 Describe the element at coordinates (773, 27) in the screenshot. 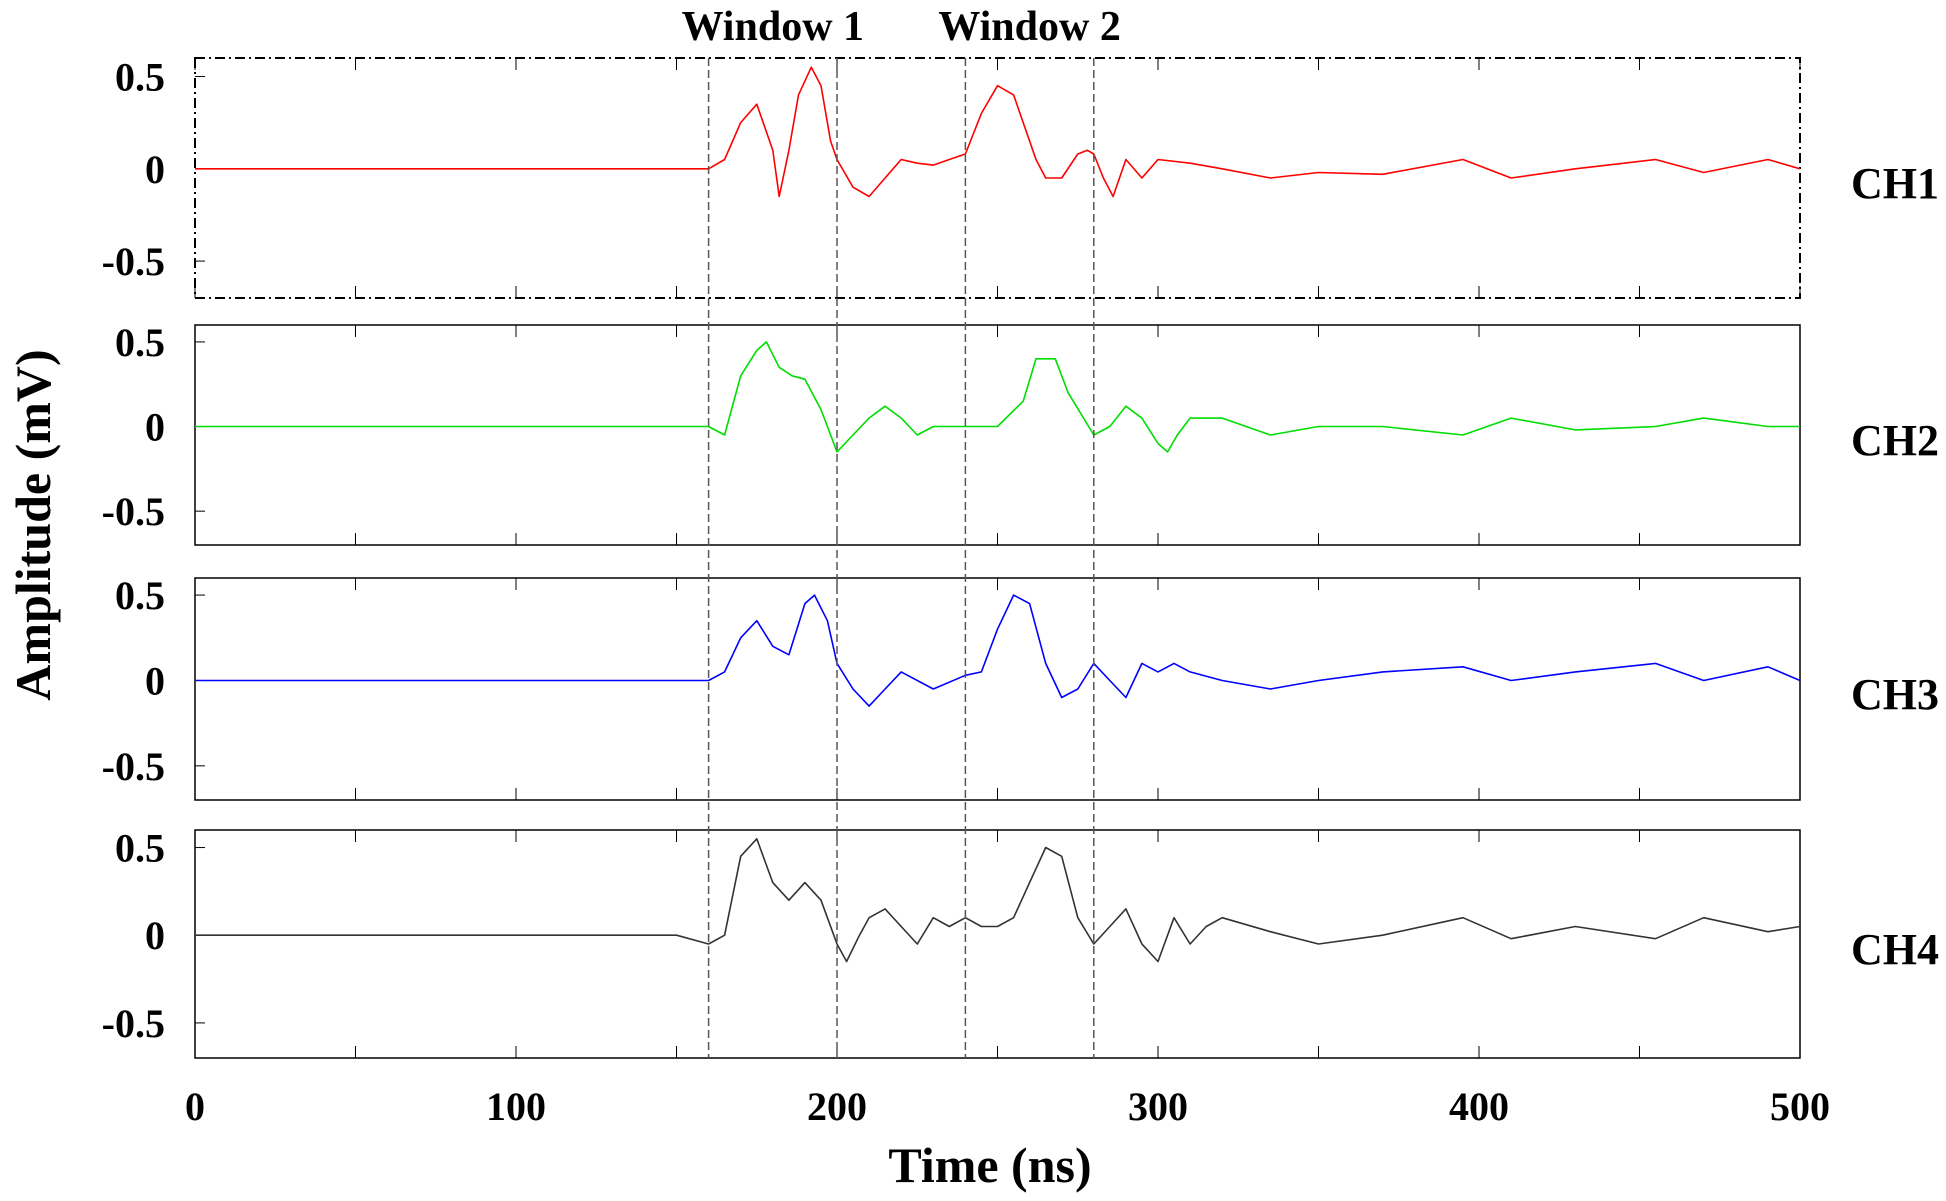

I see `window-label-1: Window 1` at that location.